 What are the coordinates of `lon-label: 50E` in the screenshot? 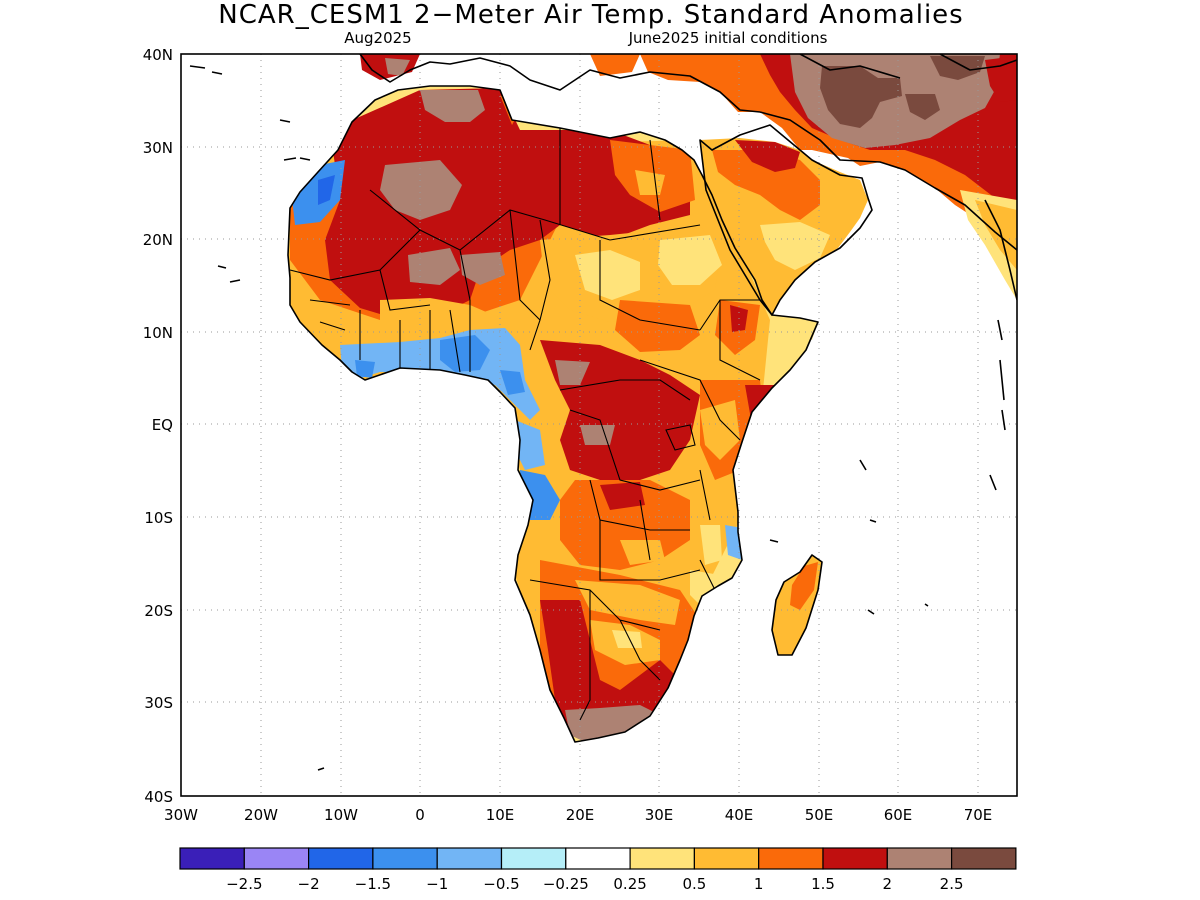 It's located at (819, 815).